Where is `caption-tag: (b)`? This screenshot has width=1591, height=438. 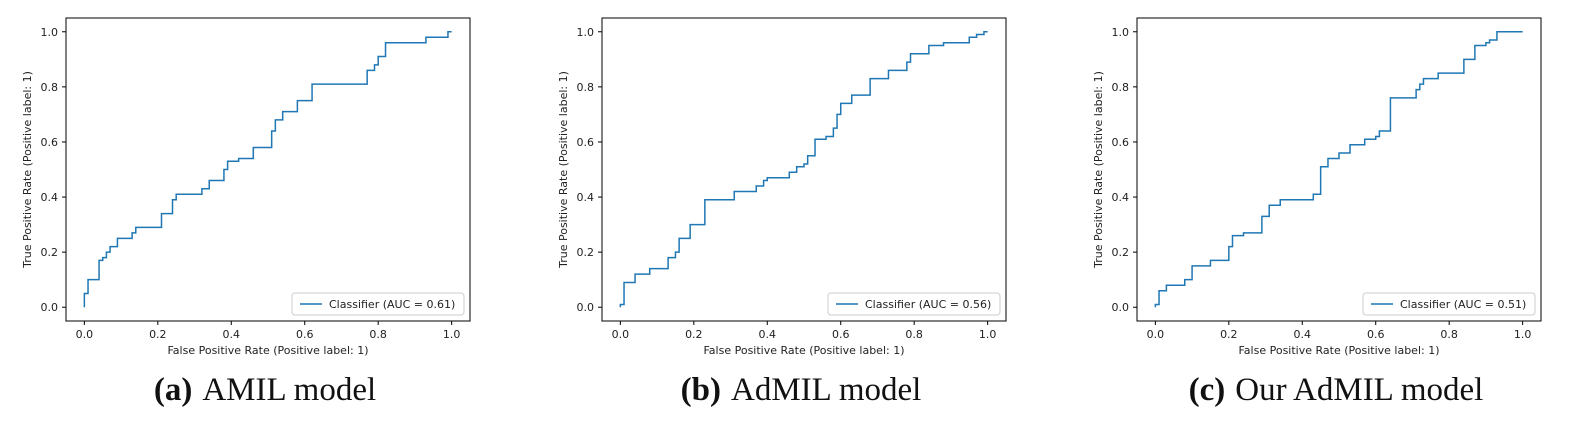
caption-tag: (b) is located at coordinates (700, 390).